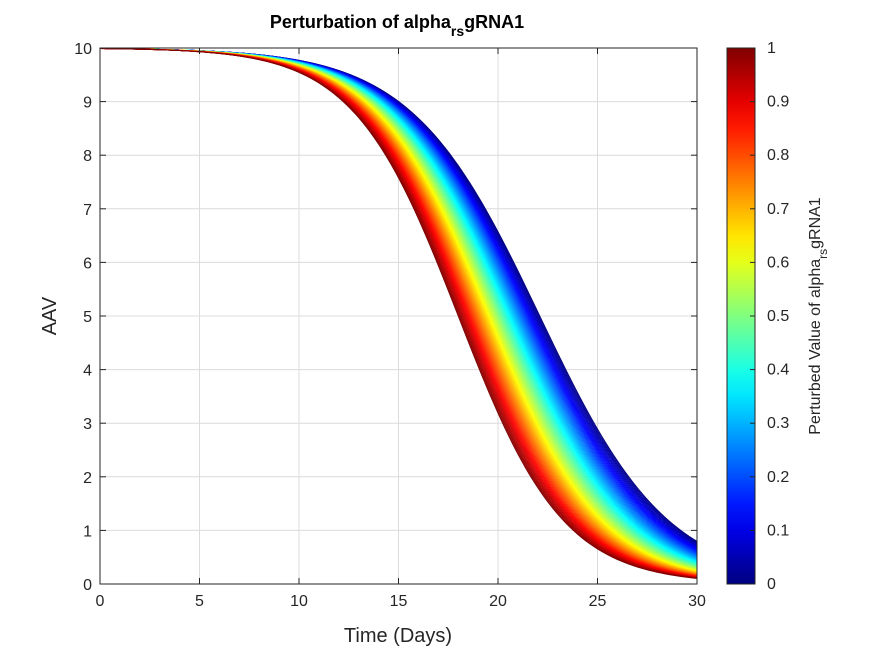 The image size is (875, 656). What do you see at coordinates (87, 371) in the screenshot?
I see `y-tick-label: 4` at bounding box center [87, 371].